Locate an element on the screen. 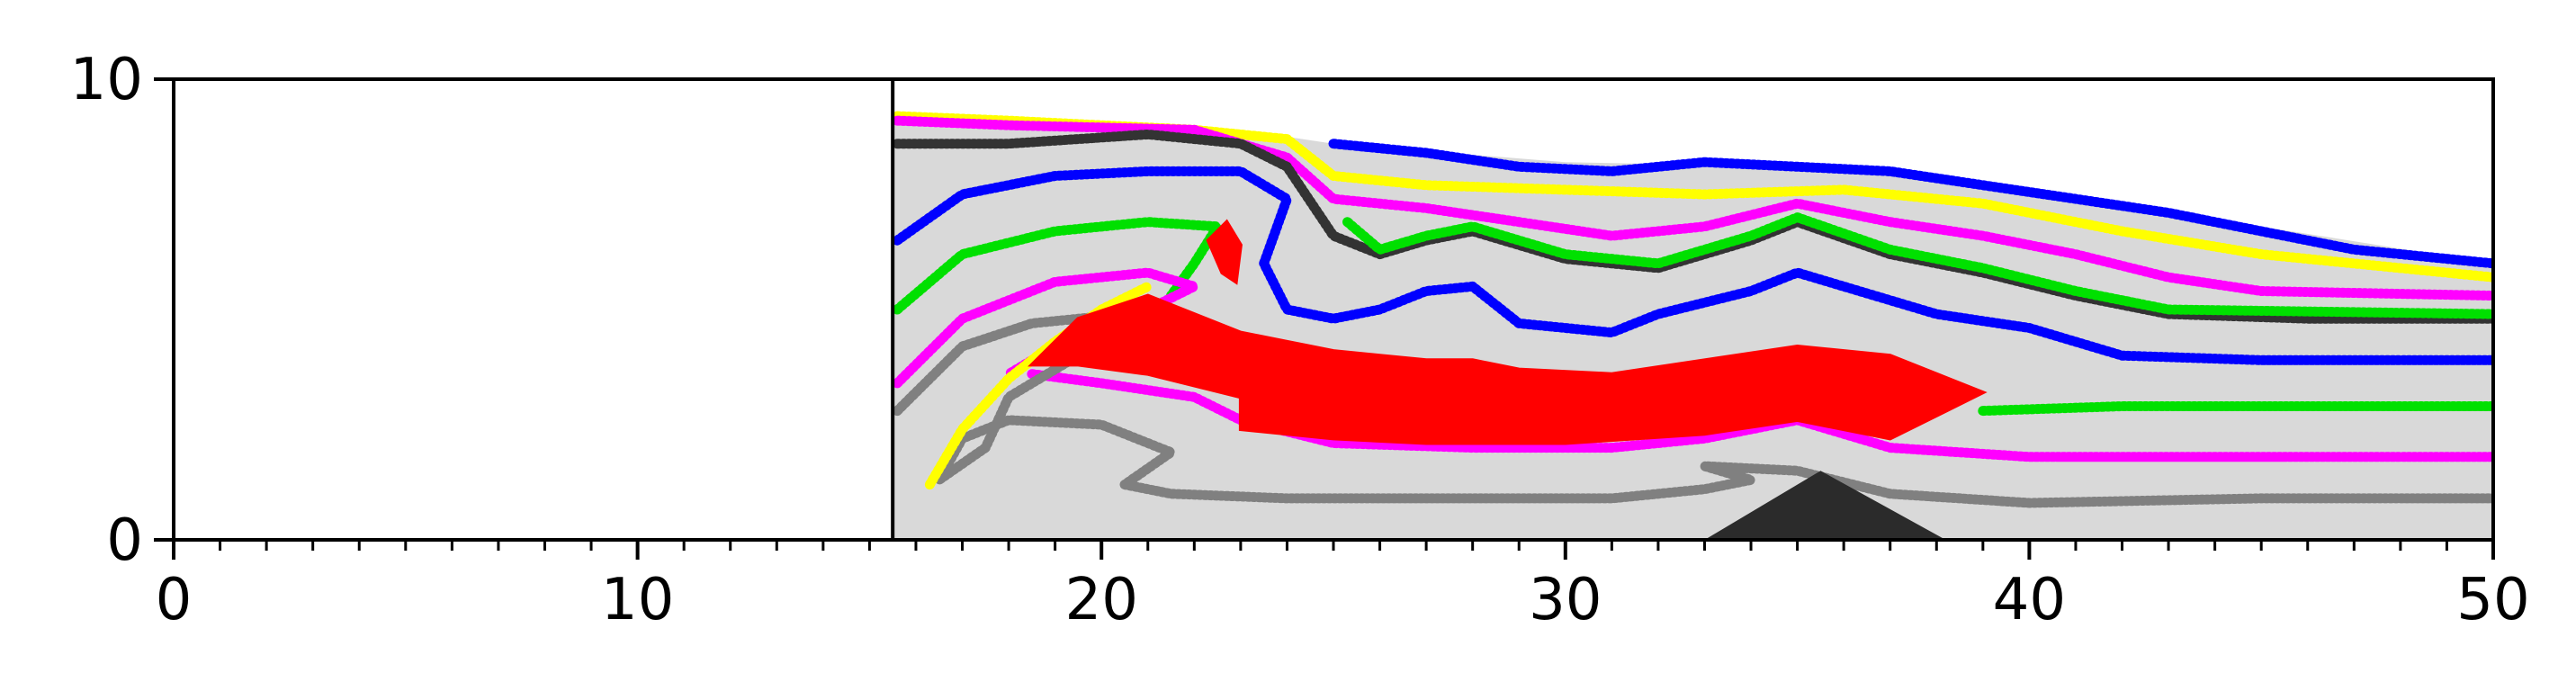 Image resolution: width=2576 pixels, height=691 pixels. y-tick-label: 0 is located at coordinates (125, 541).